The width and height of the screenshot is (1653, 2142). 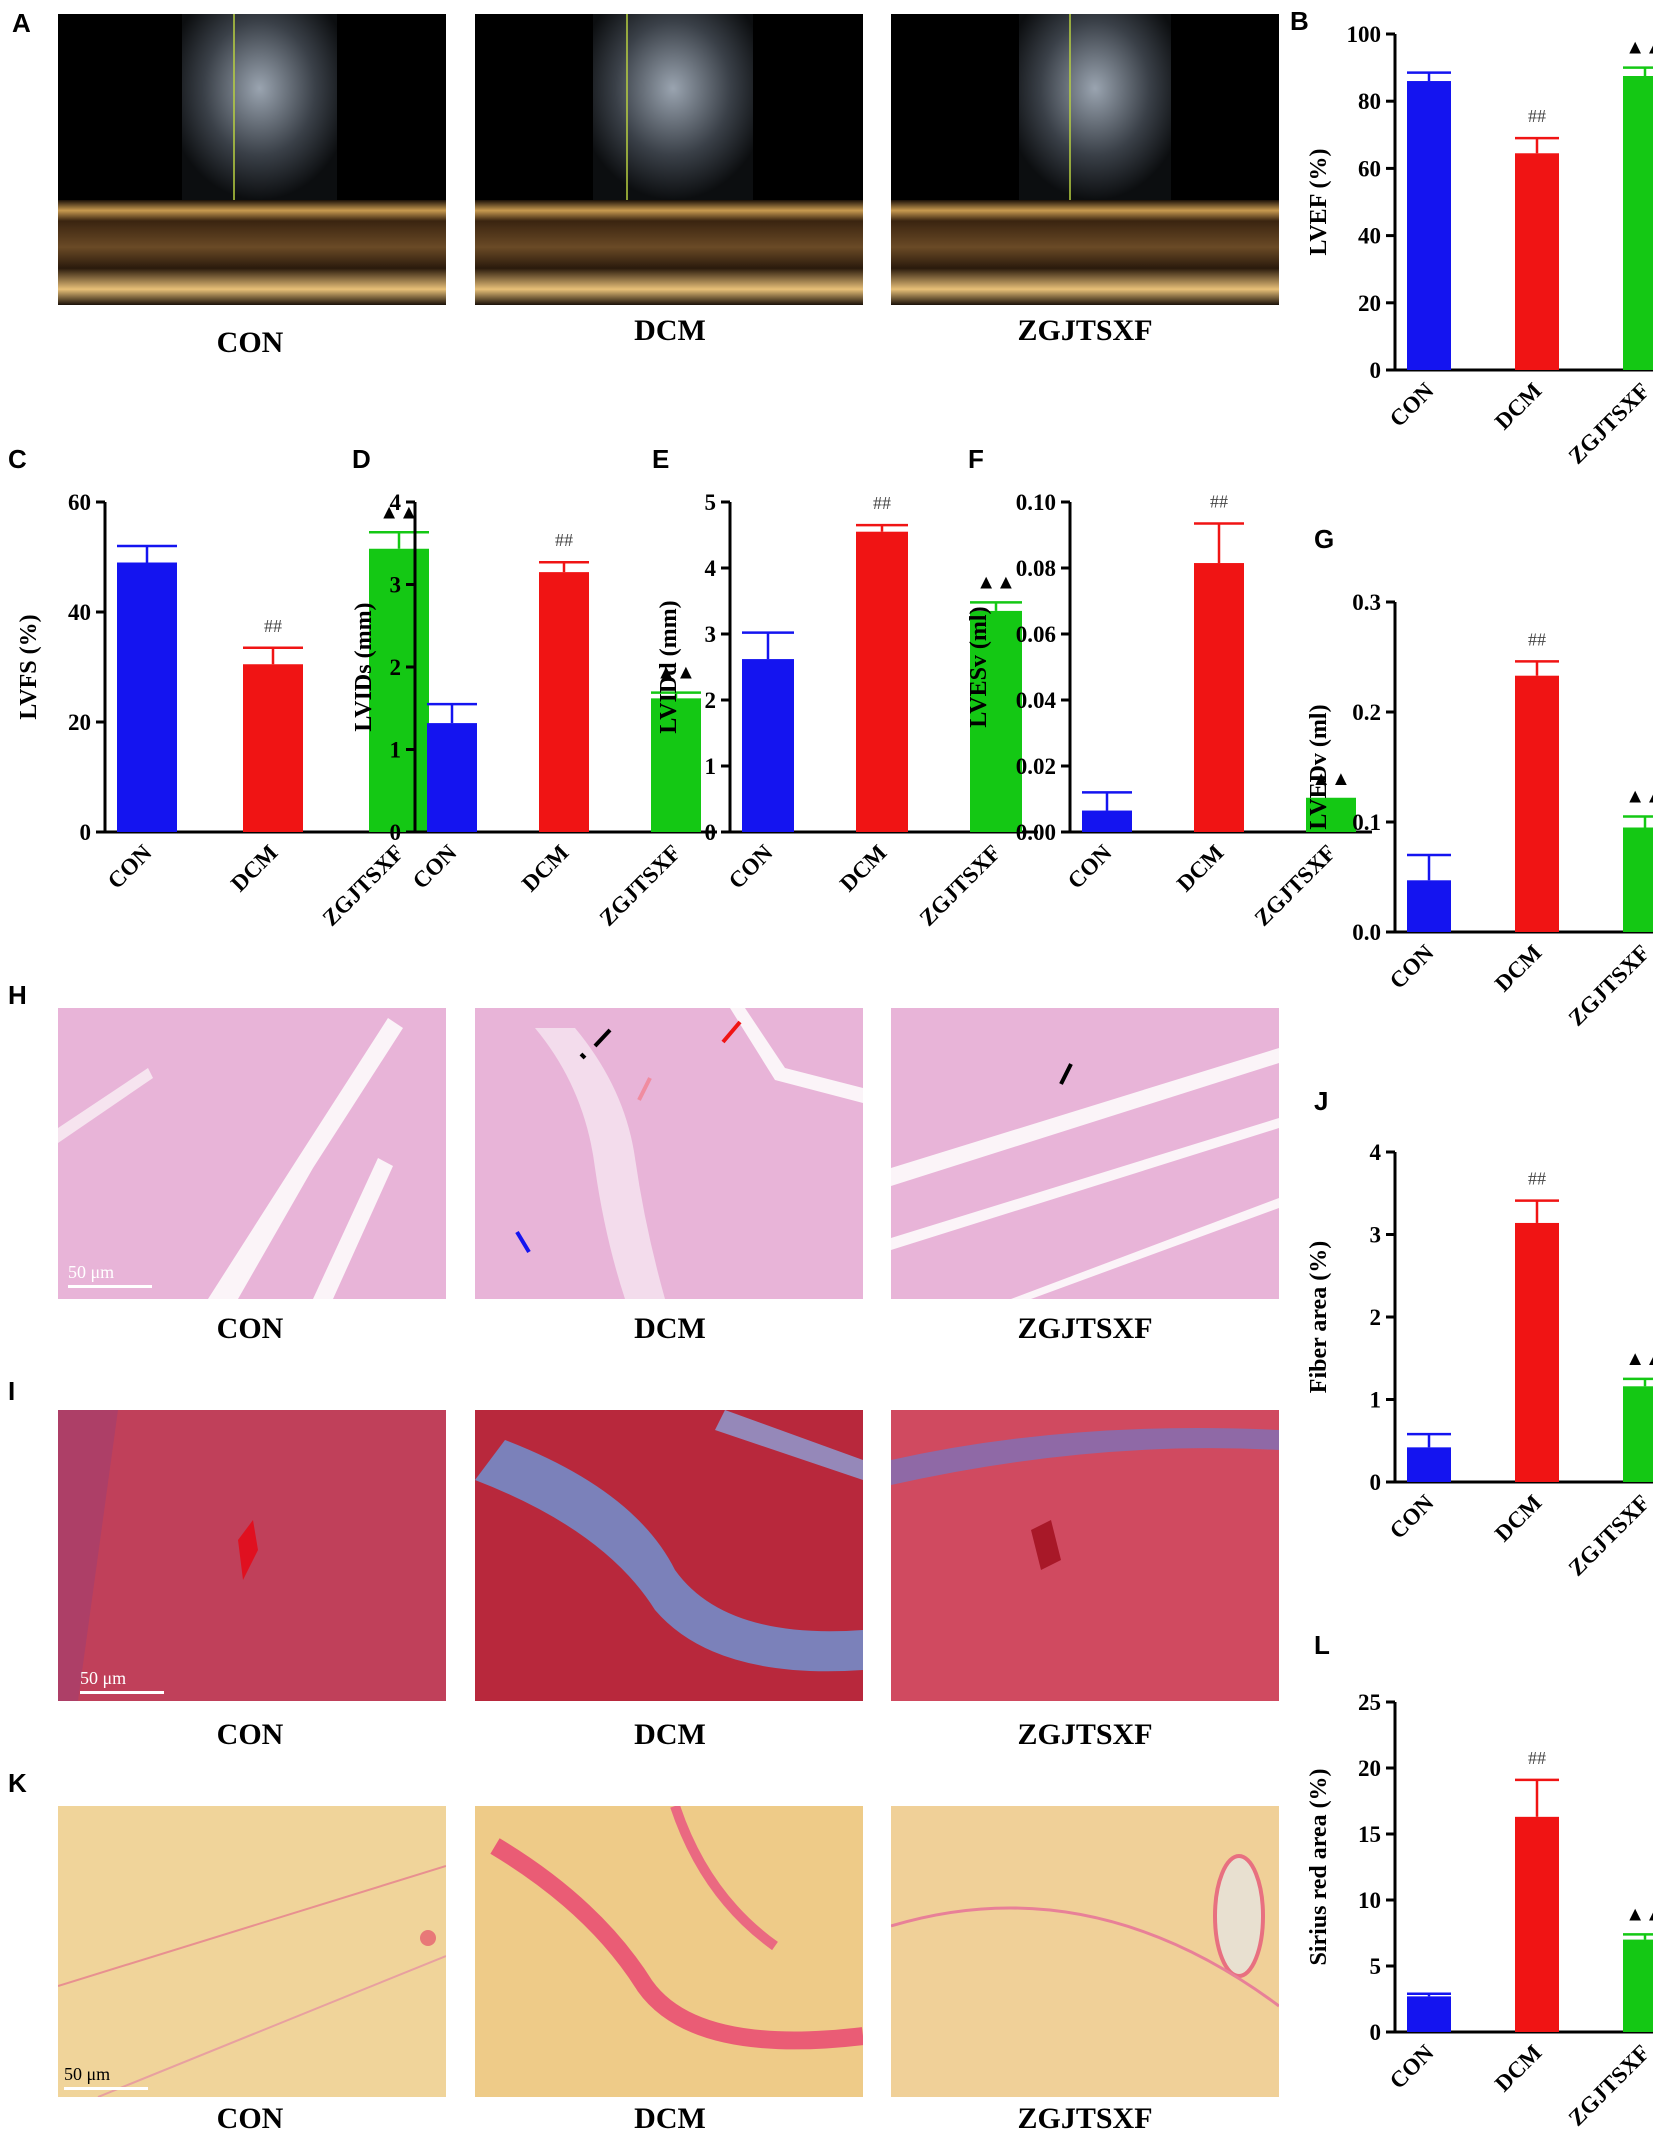 I want to click on chart-lvef: 0 20 40 60 80 100 LVEF (%) CON ## DCM ▲▲ ZGJTSXF, so click(x=1479, y=245).